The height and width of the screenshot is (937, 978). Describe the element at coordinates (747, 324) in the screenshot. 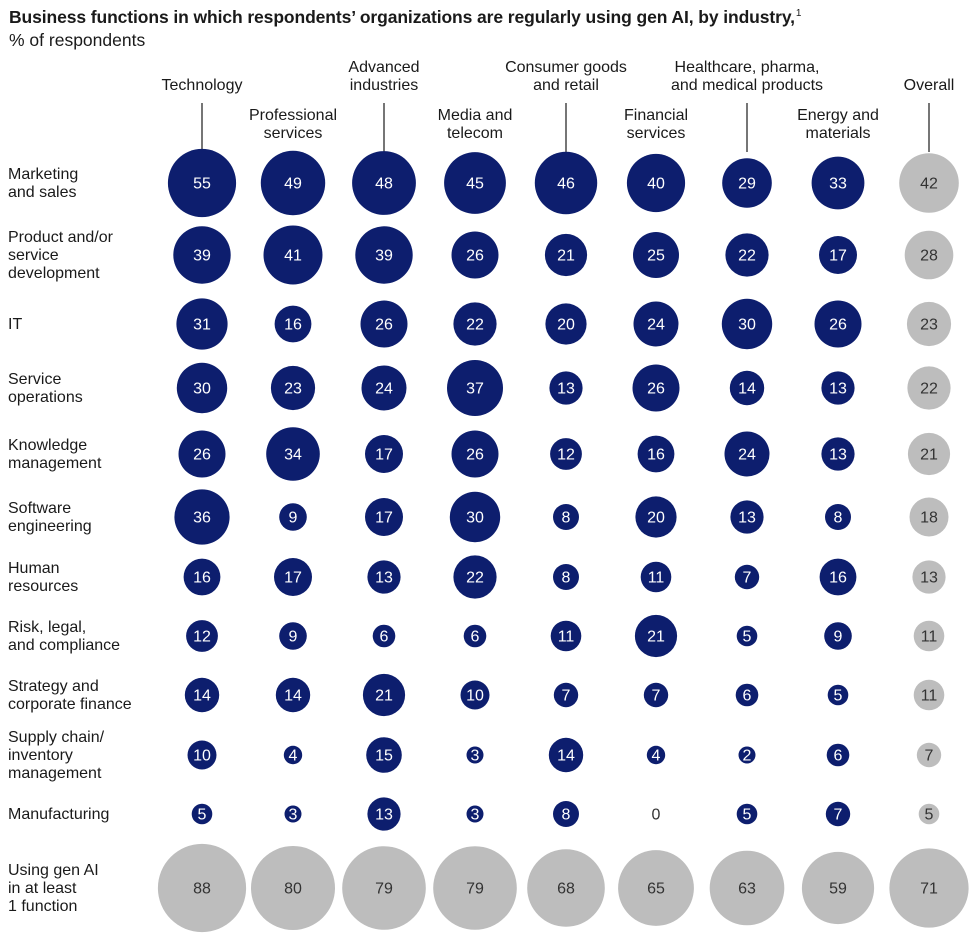

I see `bubble-it-healthcare-pharma-and-medical-products` at that location.